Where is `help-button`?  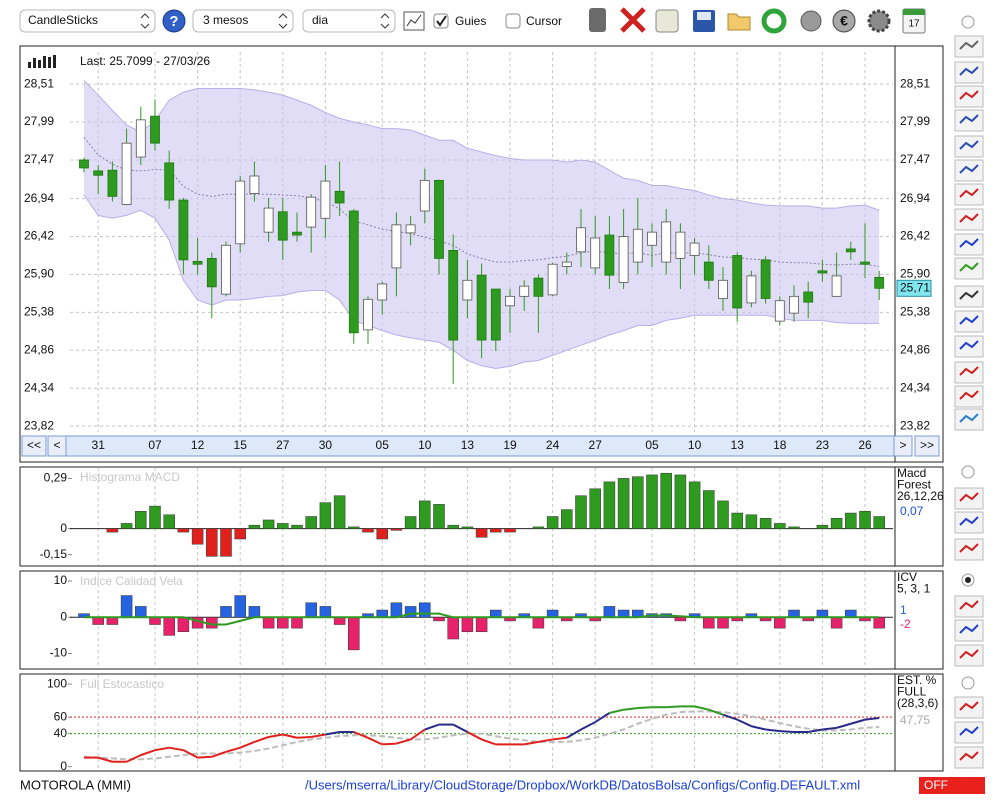 help-button is located at coordinates (174, 21).